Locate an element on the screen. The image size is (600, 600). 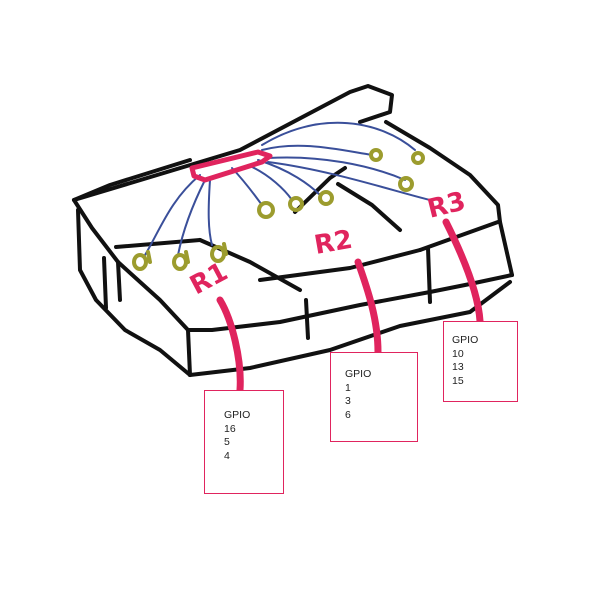
gpio-callout-r1: GPIO 16 5 4 is located at coordinates (244, 442).